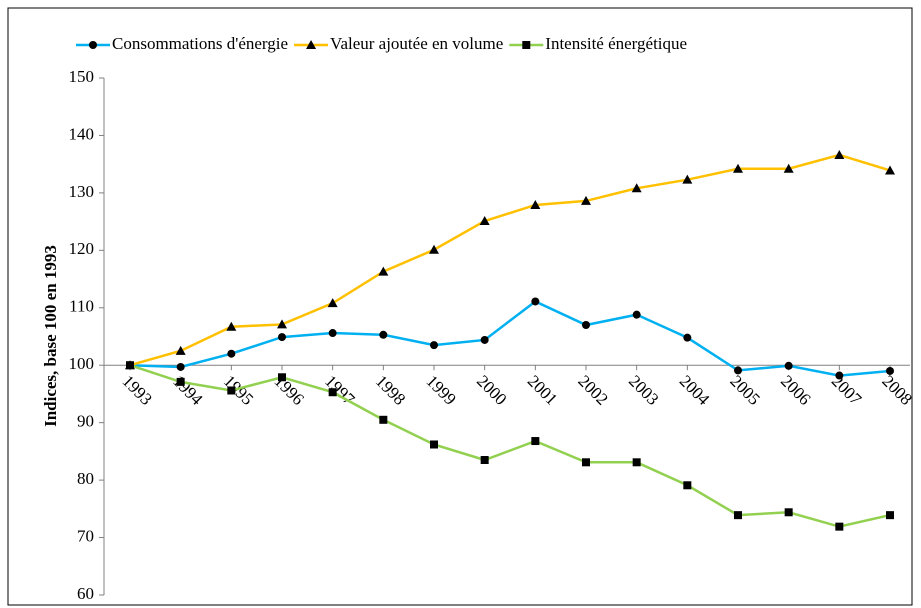 The height and width of the screenshot is (608, 921). Describe the element at coordinates (81, 306) in the screenshot. I see `y-tick-label: 110` at that location.